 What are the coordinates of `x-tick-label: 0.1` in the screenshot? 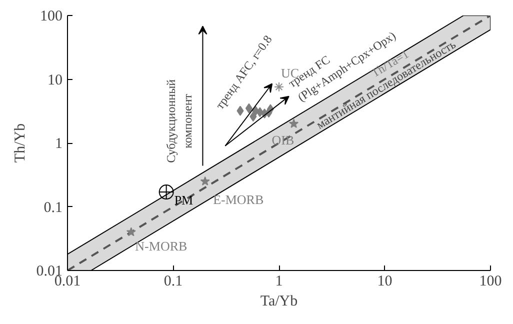 It's located at (173, 282).